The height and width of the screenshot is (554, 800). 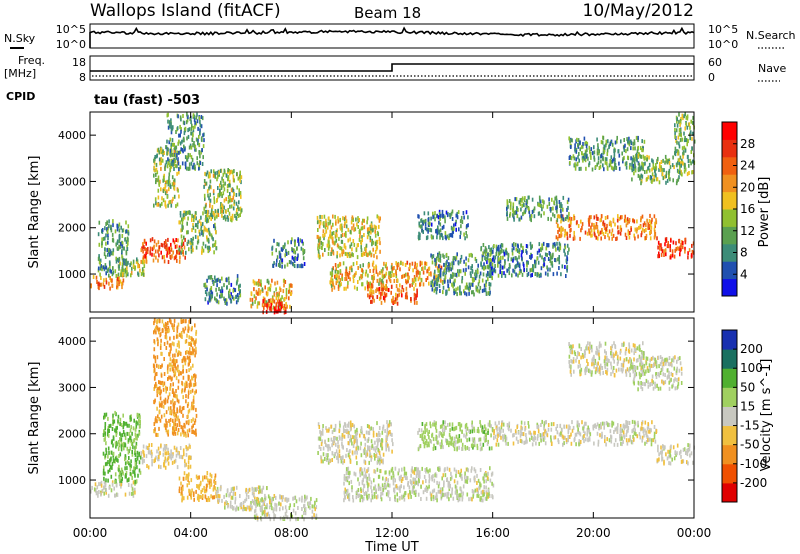 I want to click on ytick-label: 2000, so click(x=72, y=228).